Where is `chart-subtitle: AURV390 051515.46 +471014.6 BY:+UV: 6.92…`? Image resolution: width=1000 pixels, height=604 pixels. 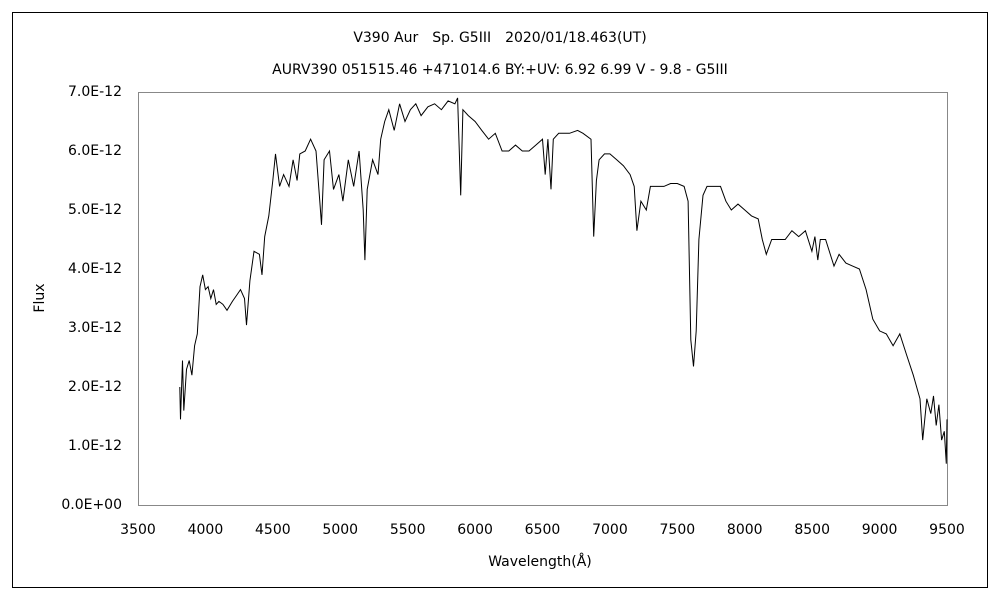
chart-subtitle: AURV390 051515.46 +471014.6 BY:+UV: 6.92… is located at coordinates (500, 70).